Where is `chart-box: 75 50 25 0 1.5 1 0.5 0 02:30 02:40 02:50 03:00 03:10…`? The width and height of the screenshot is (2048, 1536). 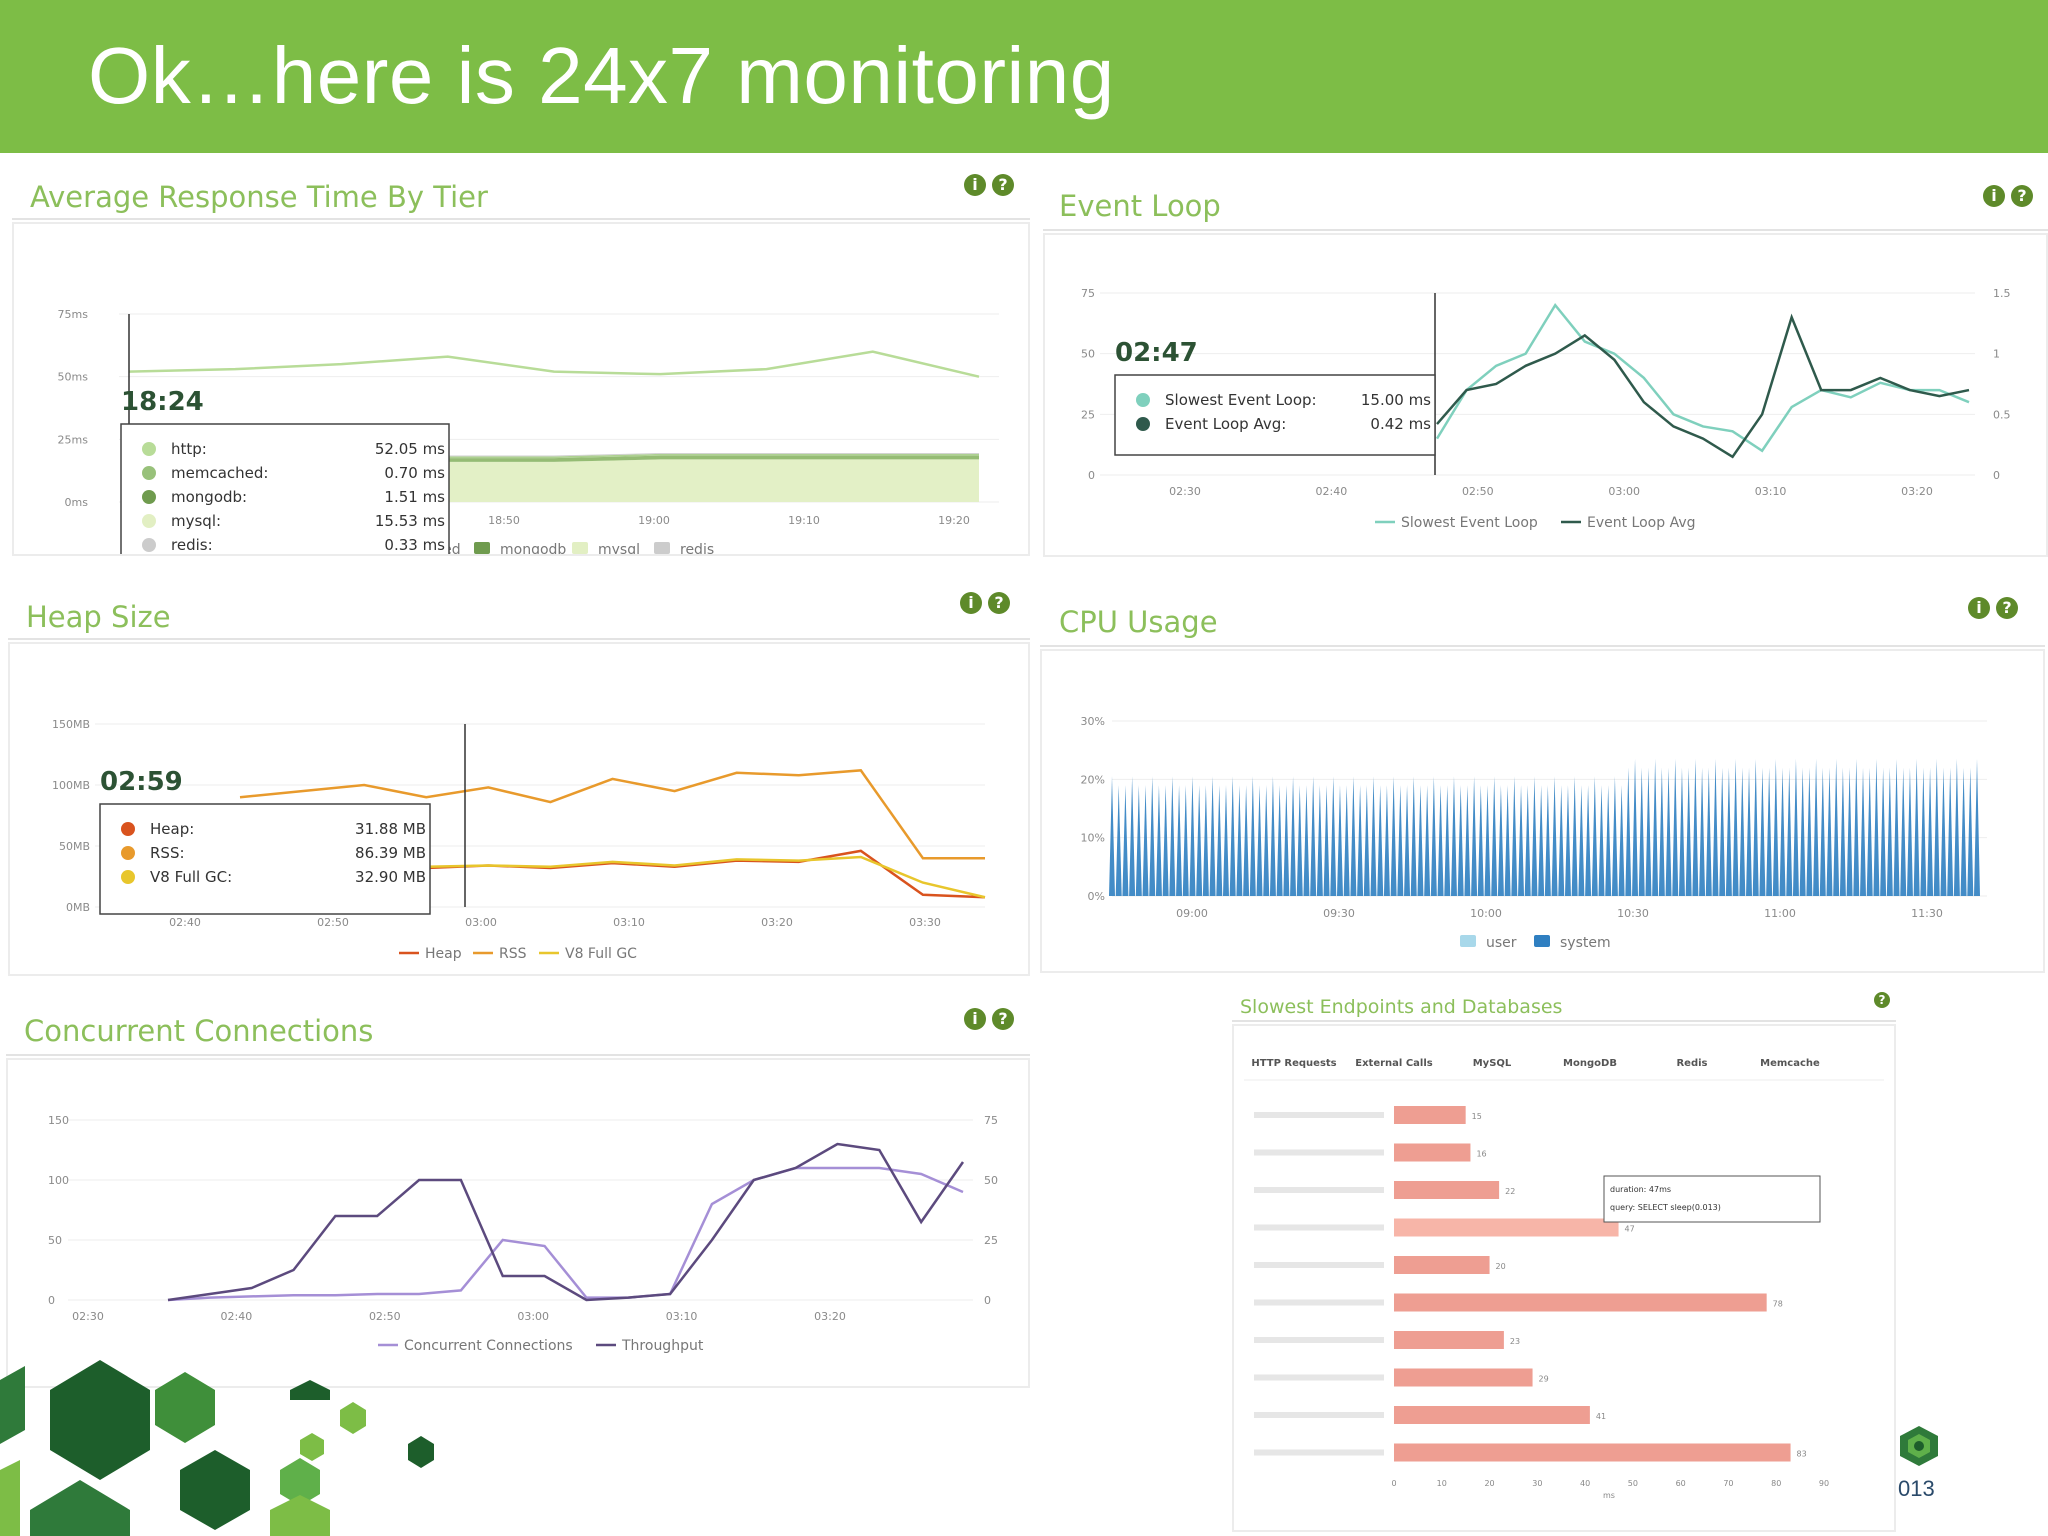
chart-box: 75 50 25 0 1.5 1 0.5 0 02:30 02:40 02:50 03:00 03:10… is located at coordinates (1545, 395).